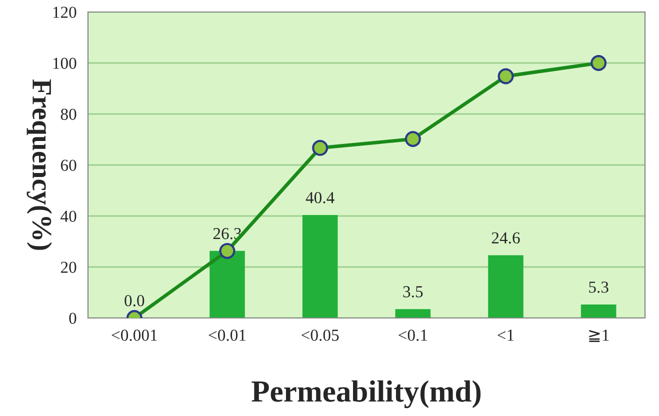 This screenshot has width=659, height=416. Describe the element at coordinates (64, 63) in the screenshot. I see `y-tick-label: 100` at that location.